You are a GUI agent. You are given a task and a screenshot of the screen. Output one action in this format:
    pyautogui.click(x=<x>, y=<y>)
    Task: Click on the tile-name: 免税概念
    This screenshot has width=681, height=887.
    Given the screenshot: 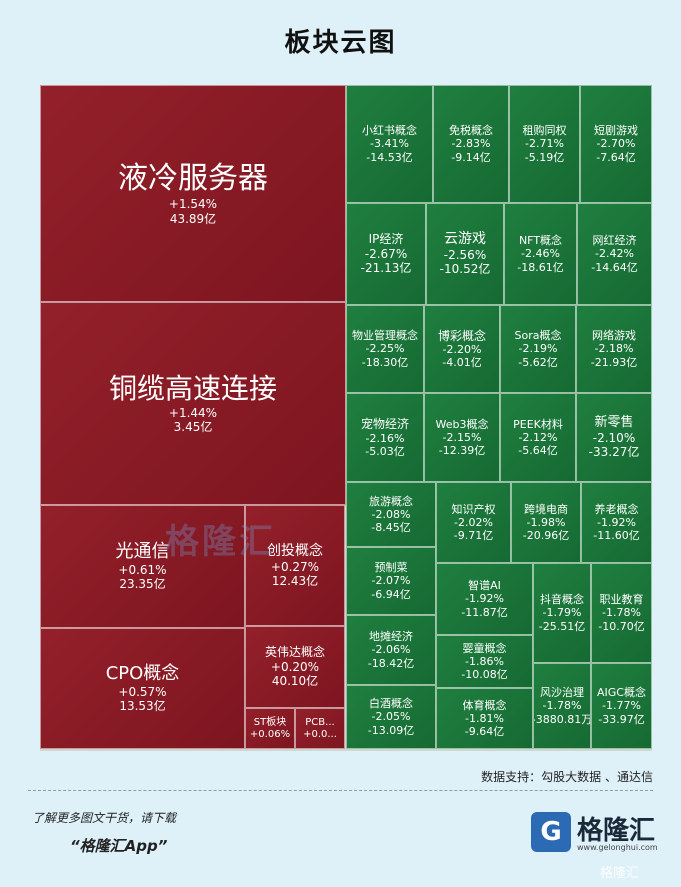 What is the action you would take?
    pyautogui.click(x=471, y=131)
    